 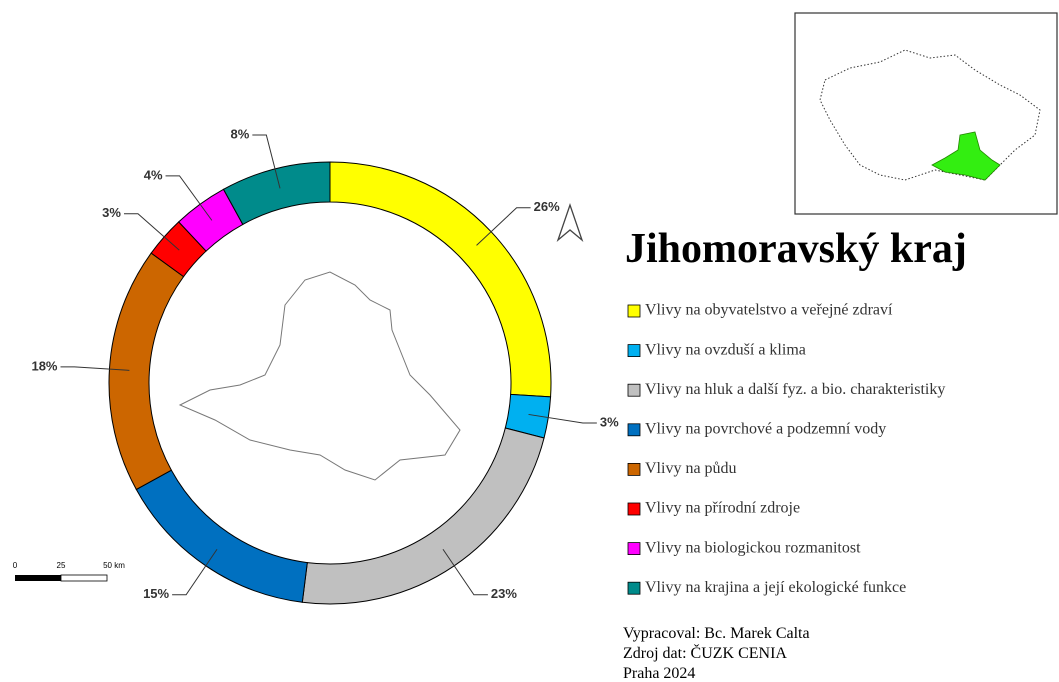 I want to click on value-label: 15%, so click(x=156, y=593).